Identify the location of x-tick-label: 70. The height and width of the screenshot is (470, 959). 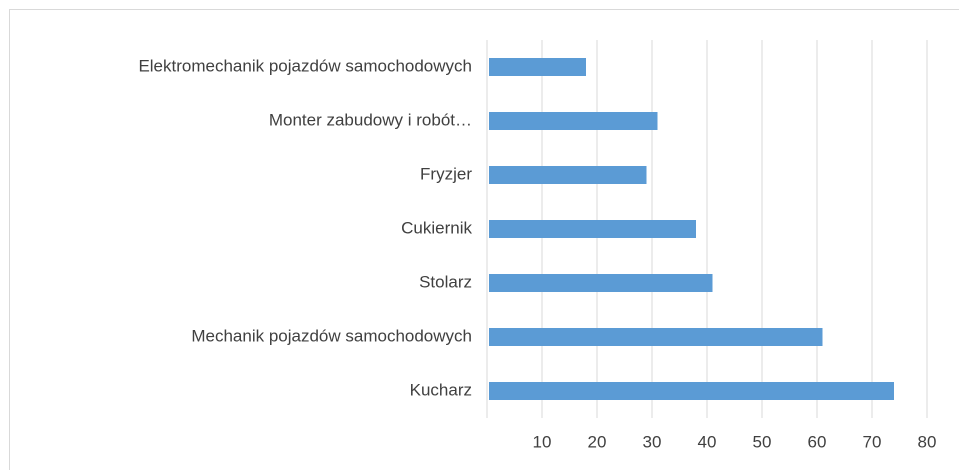
(872, 441).